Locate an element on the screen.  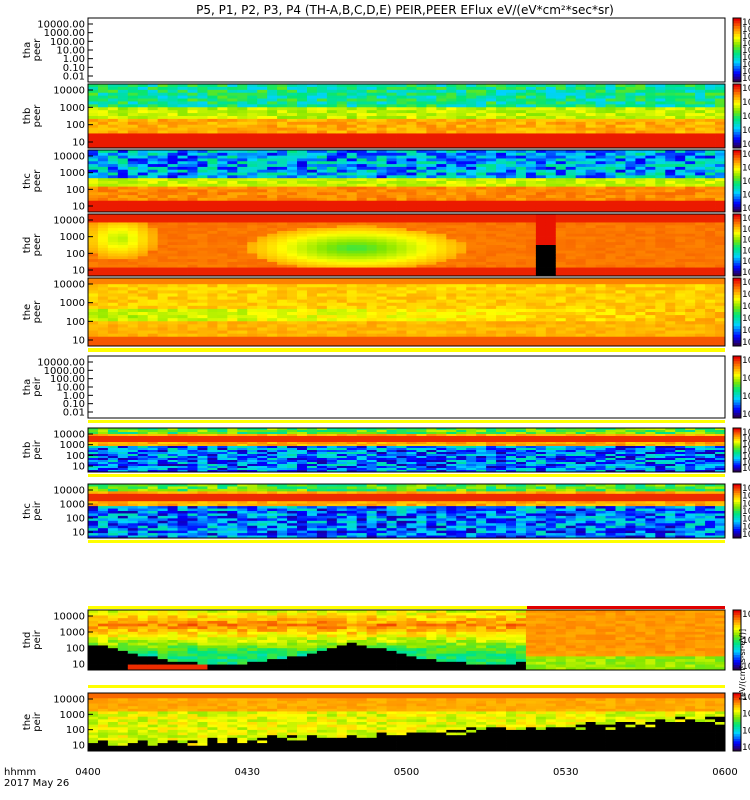
colorbar-cell is located at coordinates (737, 157).